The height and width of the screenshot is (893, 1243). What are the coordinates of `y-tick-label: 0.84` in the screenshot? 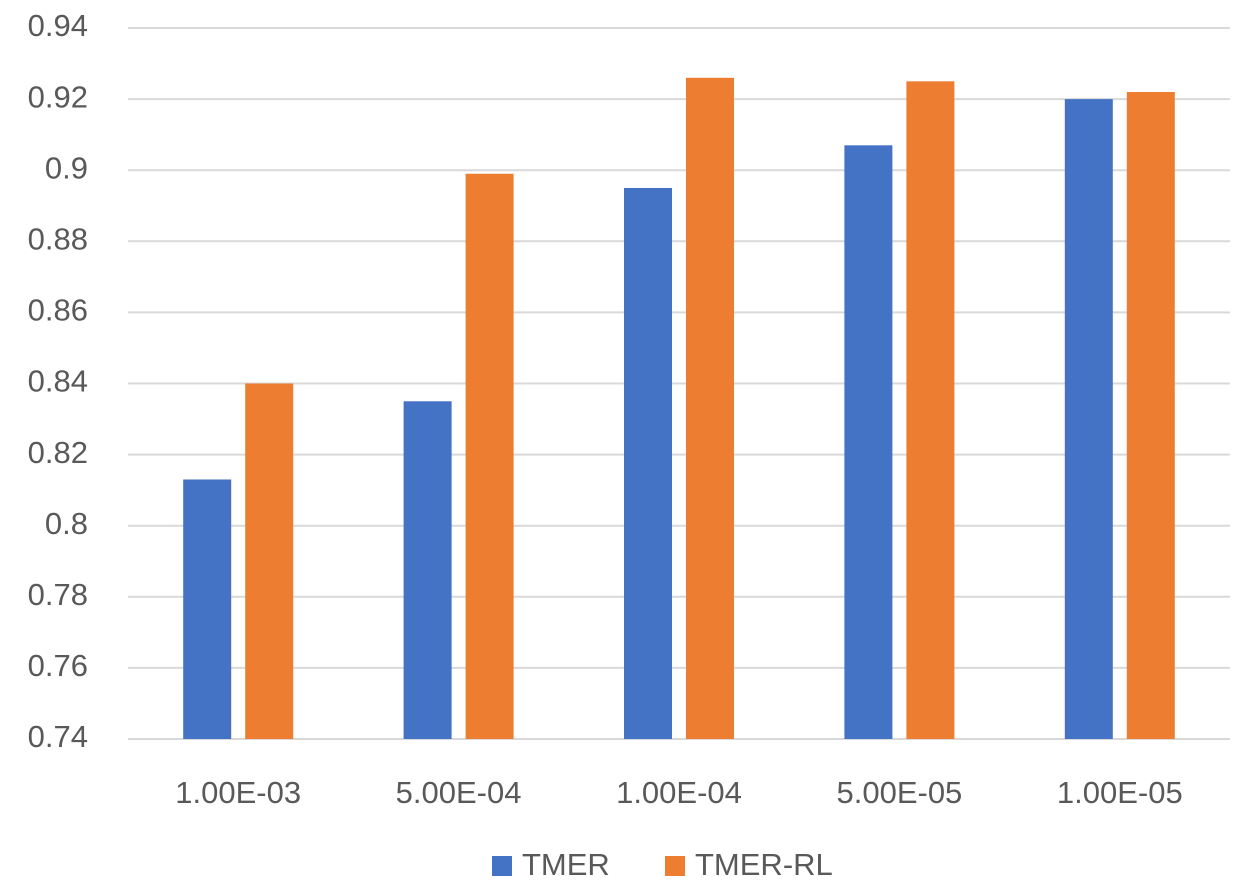 It's located at (58, 381).